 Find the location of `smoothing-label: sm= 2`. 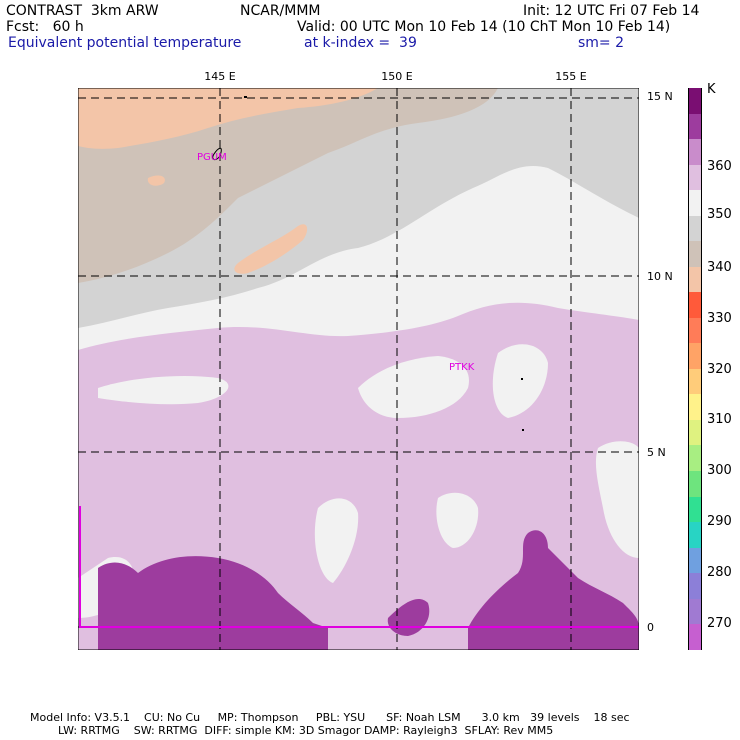

smoothing-label: sm= 2 is located at coordinates (601, 43).